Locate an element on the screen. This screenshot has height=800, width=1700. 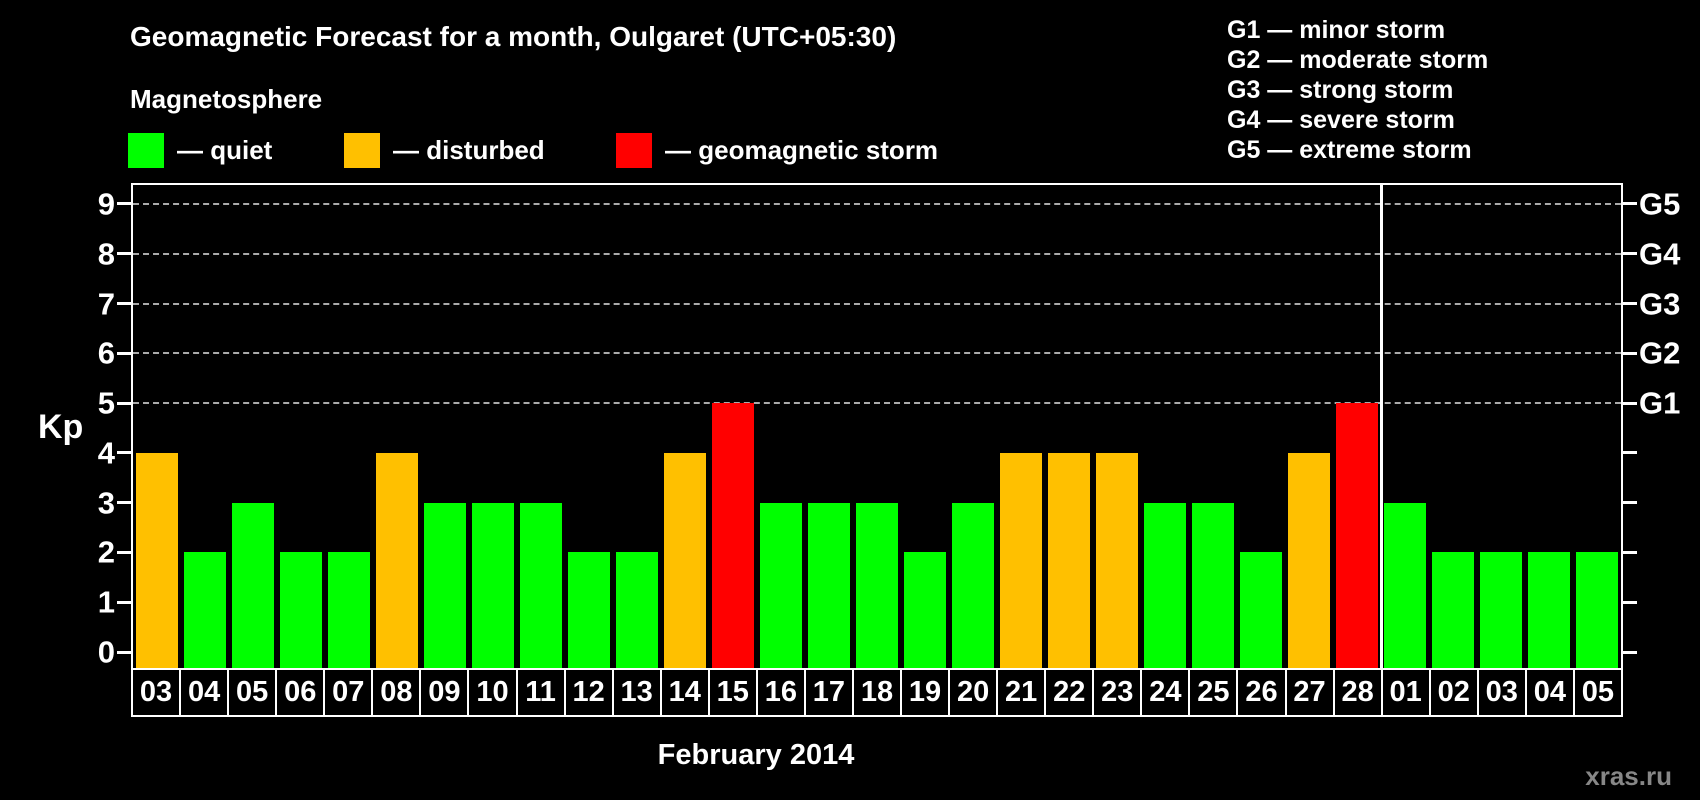
g-scale-legend-line-3: G3 — strong storm is located at coordinates (1340, 90).